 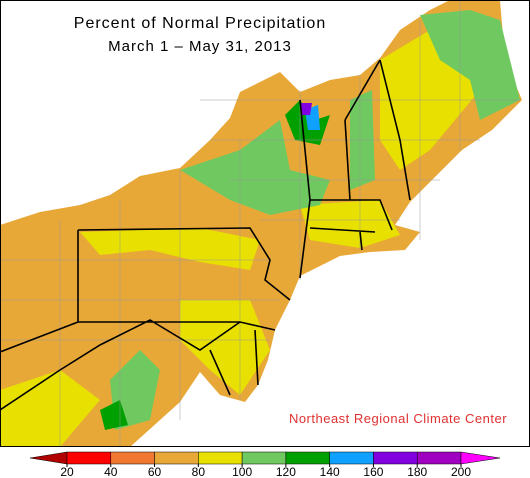 I want to click on legend-tick-label: 60, so click(x=155, y=471).